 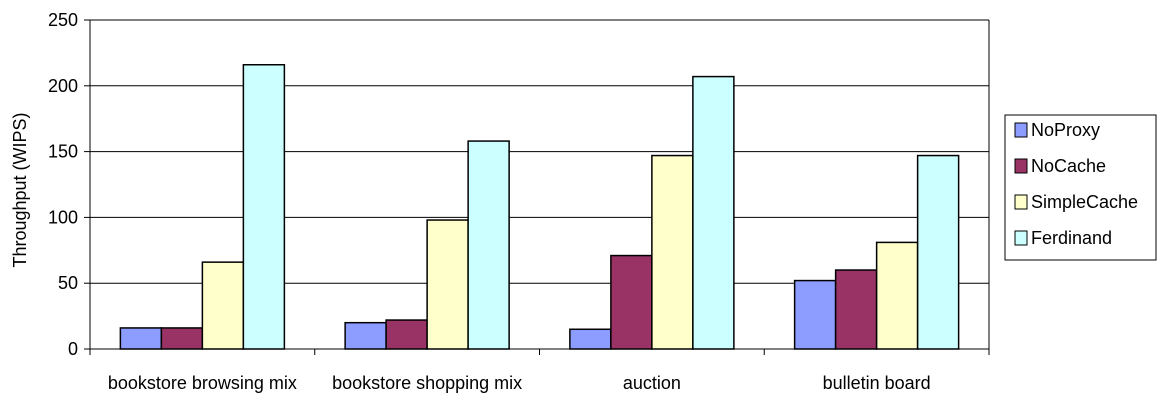 What do you see at coordinates (73, 349) in the screenshot?
I see `y-tick-label: 0` at bounding box center [73, 349].